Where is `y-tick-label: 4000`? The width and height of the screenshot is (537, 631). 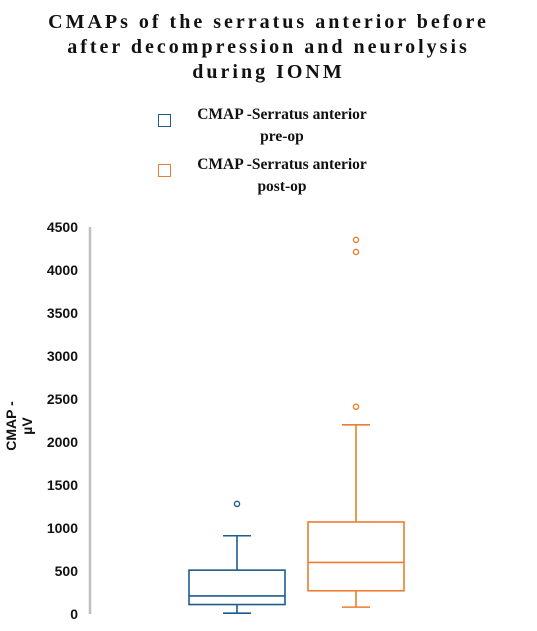
y-tick-label: 4000 is located at coordinates (62, 270).